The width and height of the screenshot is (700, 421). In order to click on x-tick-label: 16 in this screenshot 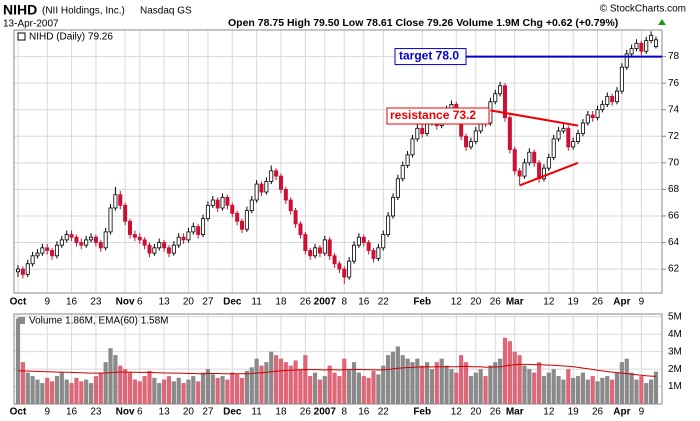, I will do `click(72, 302)`.